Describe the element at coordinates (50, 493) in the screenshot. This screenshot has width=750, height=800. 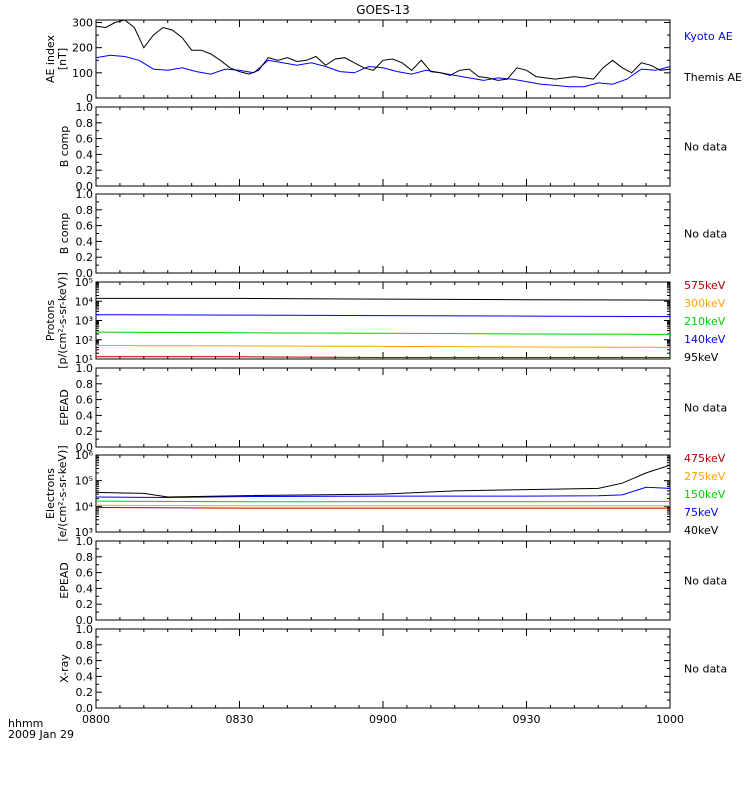
I see `y-axis-label: Electrons` at that location.